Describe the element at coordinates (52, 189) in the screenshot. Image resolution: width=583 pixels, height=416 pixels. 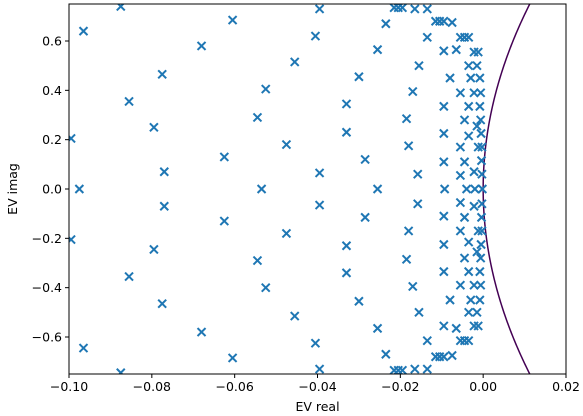
I see `y-tick-label: 0.0` at that location.